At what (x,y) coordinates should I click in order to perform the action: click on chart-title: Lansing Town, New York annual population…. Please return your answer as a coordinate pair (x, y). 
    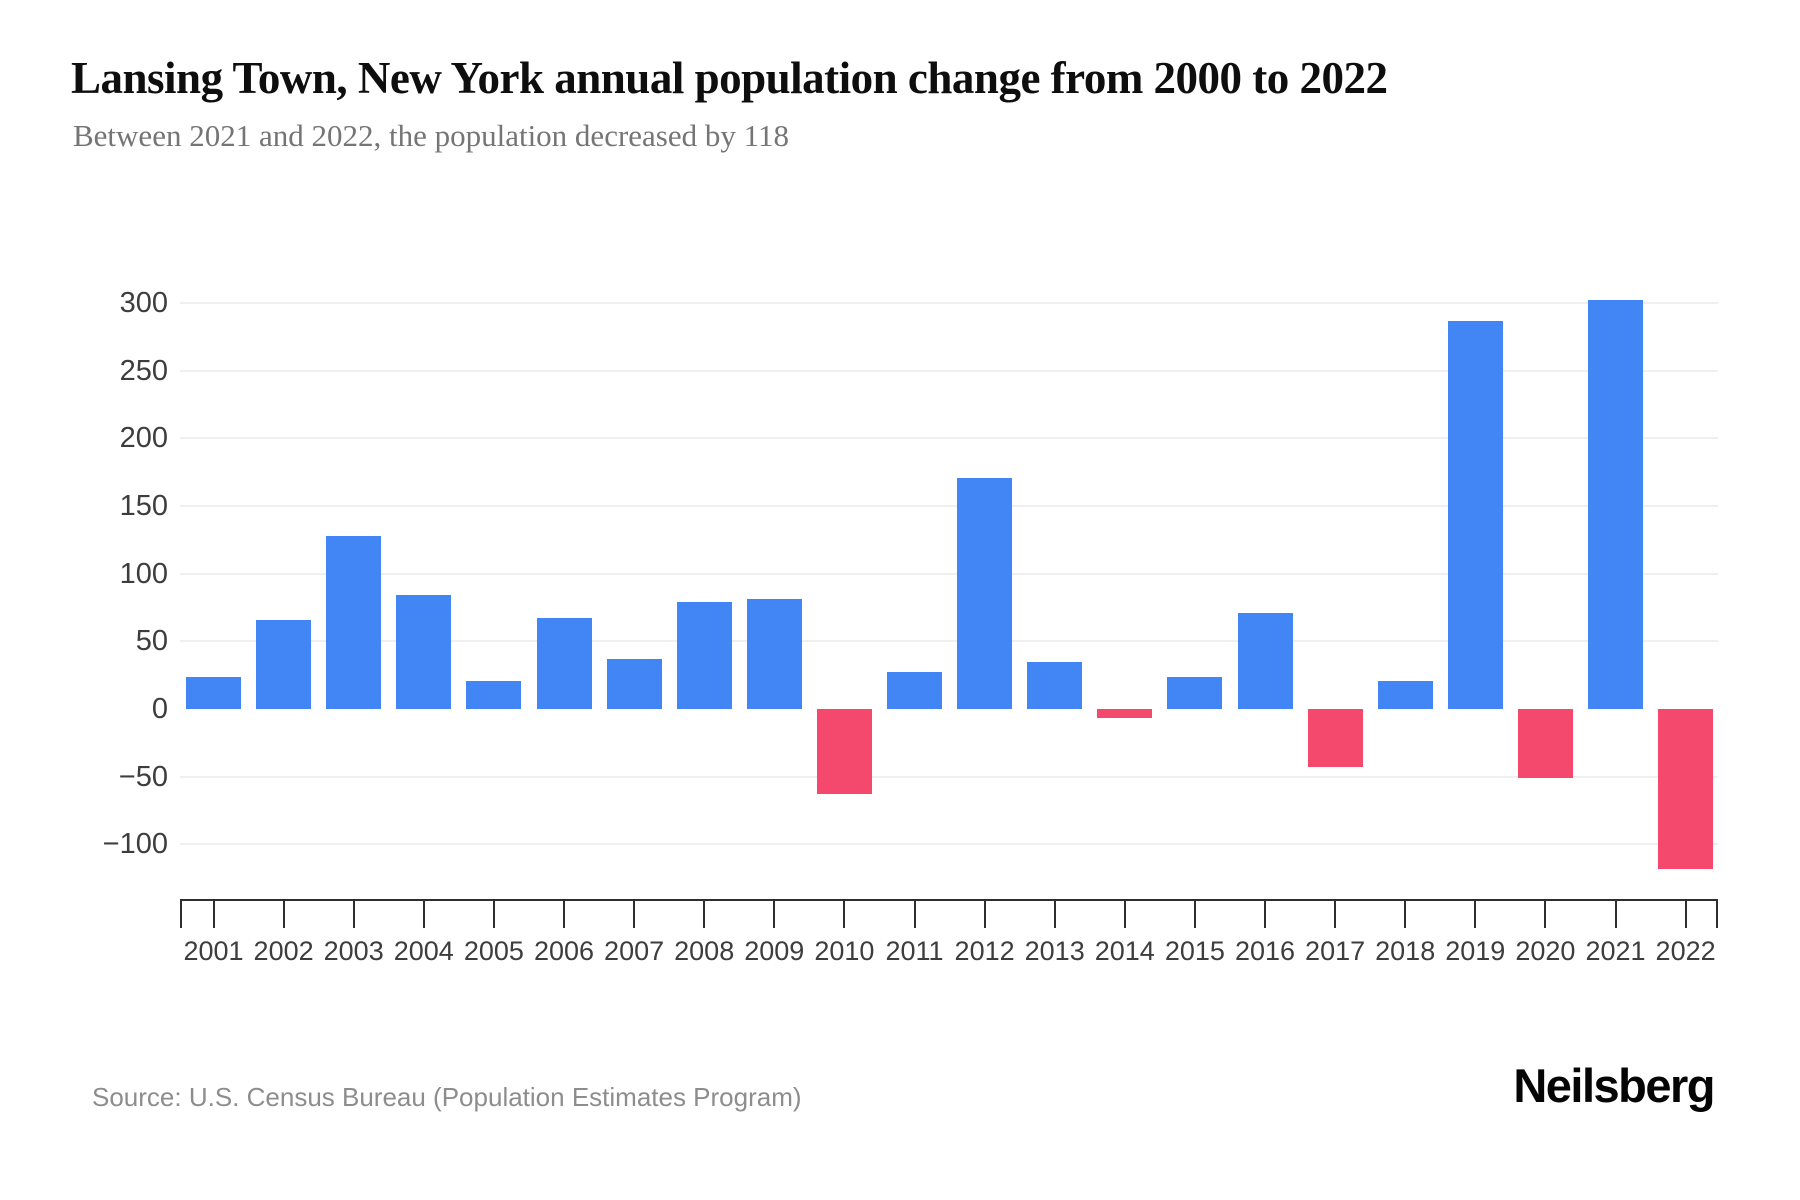
    Looking at the image, I should click on (729, 78).